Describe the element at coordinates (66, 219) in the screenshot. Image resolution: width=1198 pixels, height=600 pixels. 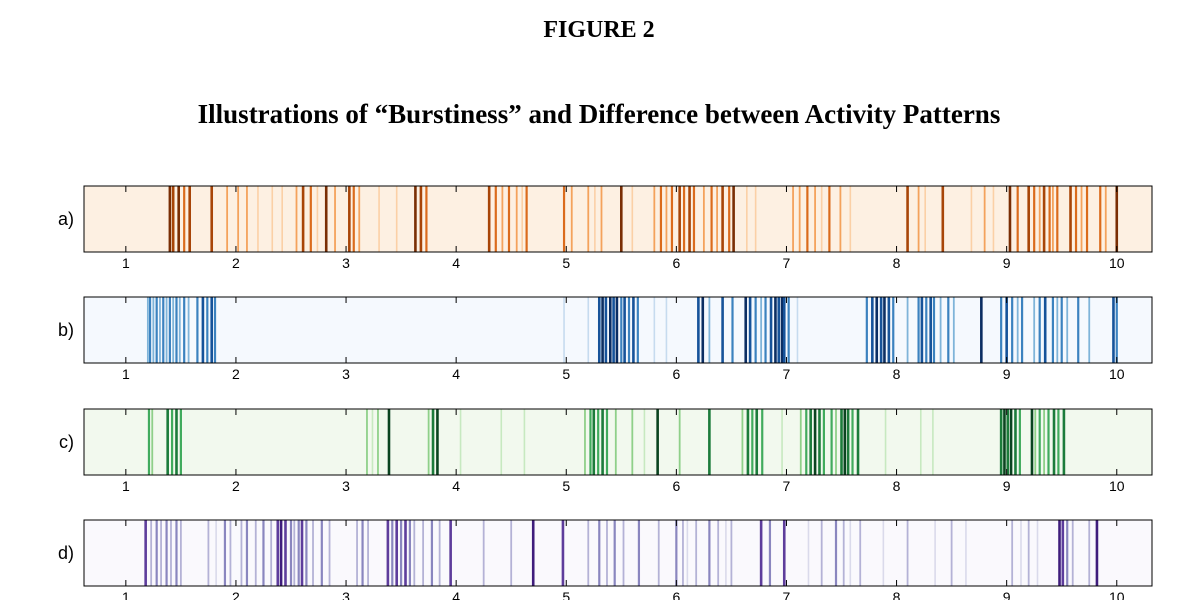
I see `row-label: a)` at that location.